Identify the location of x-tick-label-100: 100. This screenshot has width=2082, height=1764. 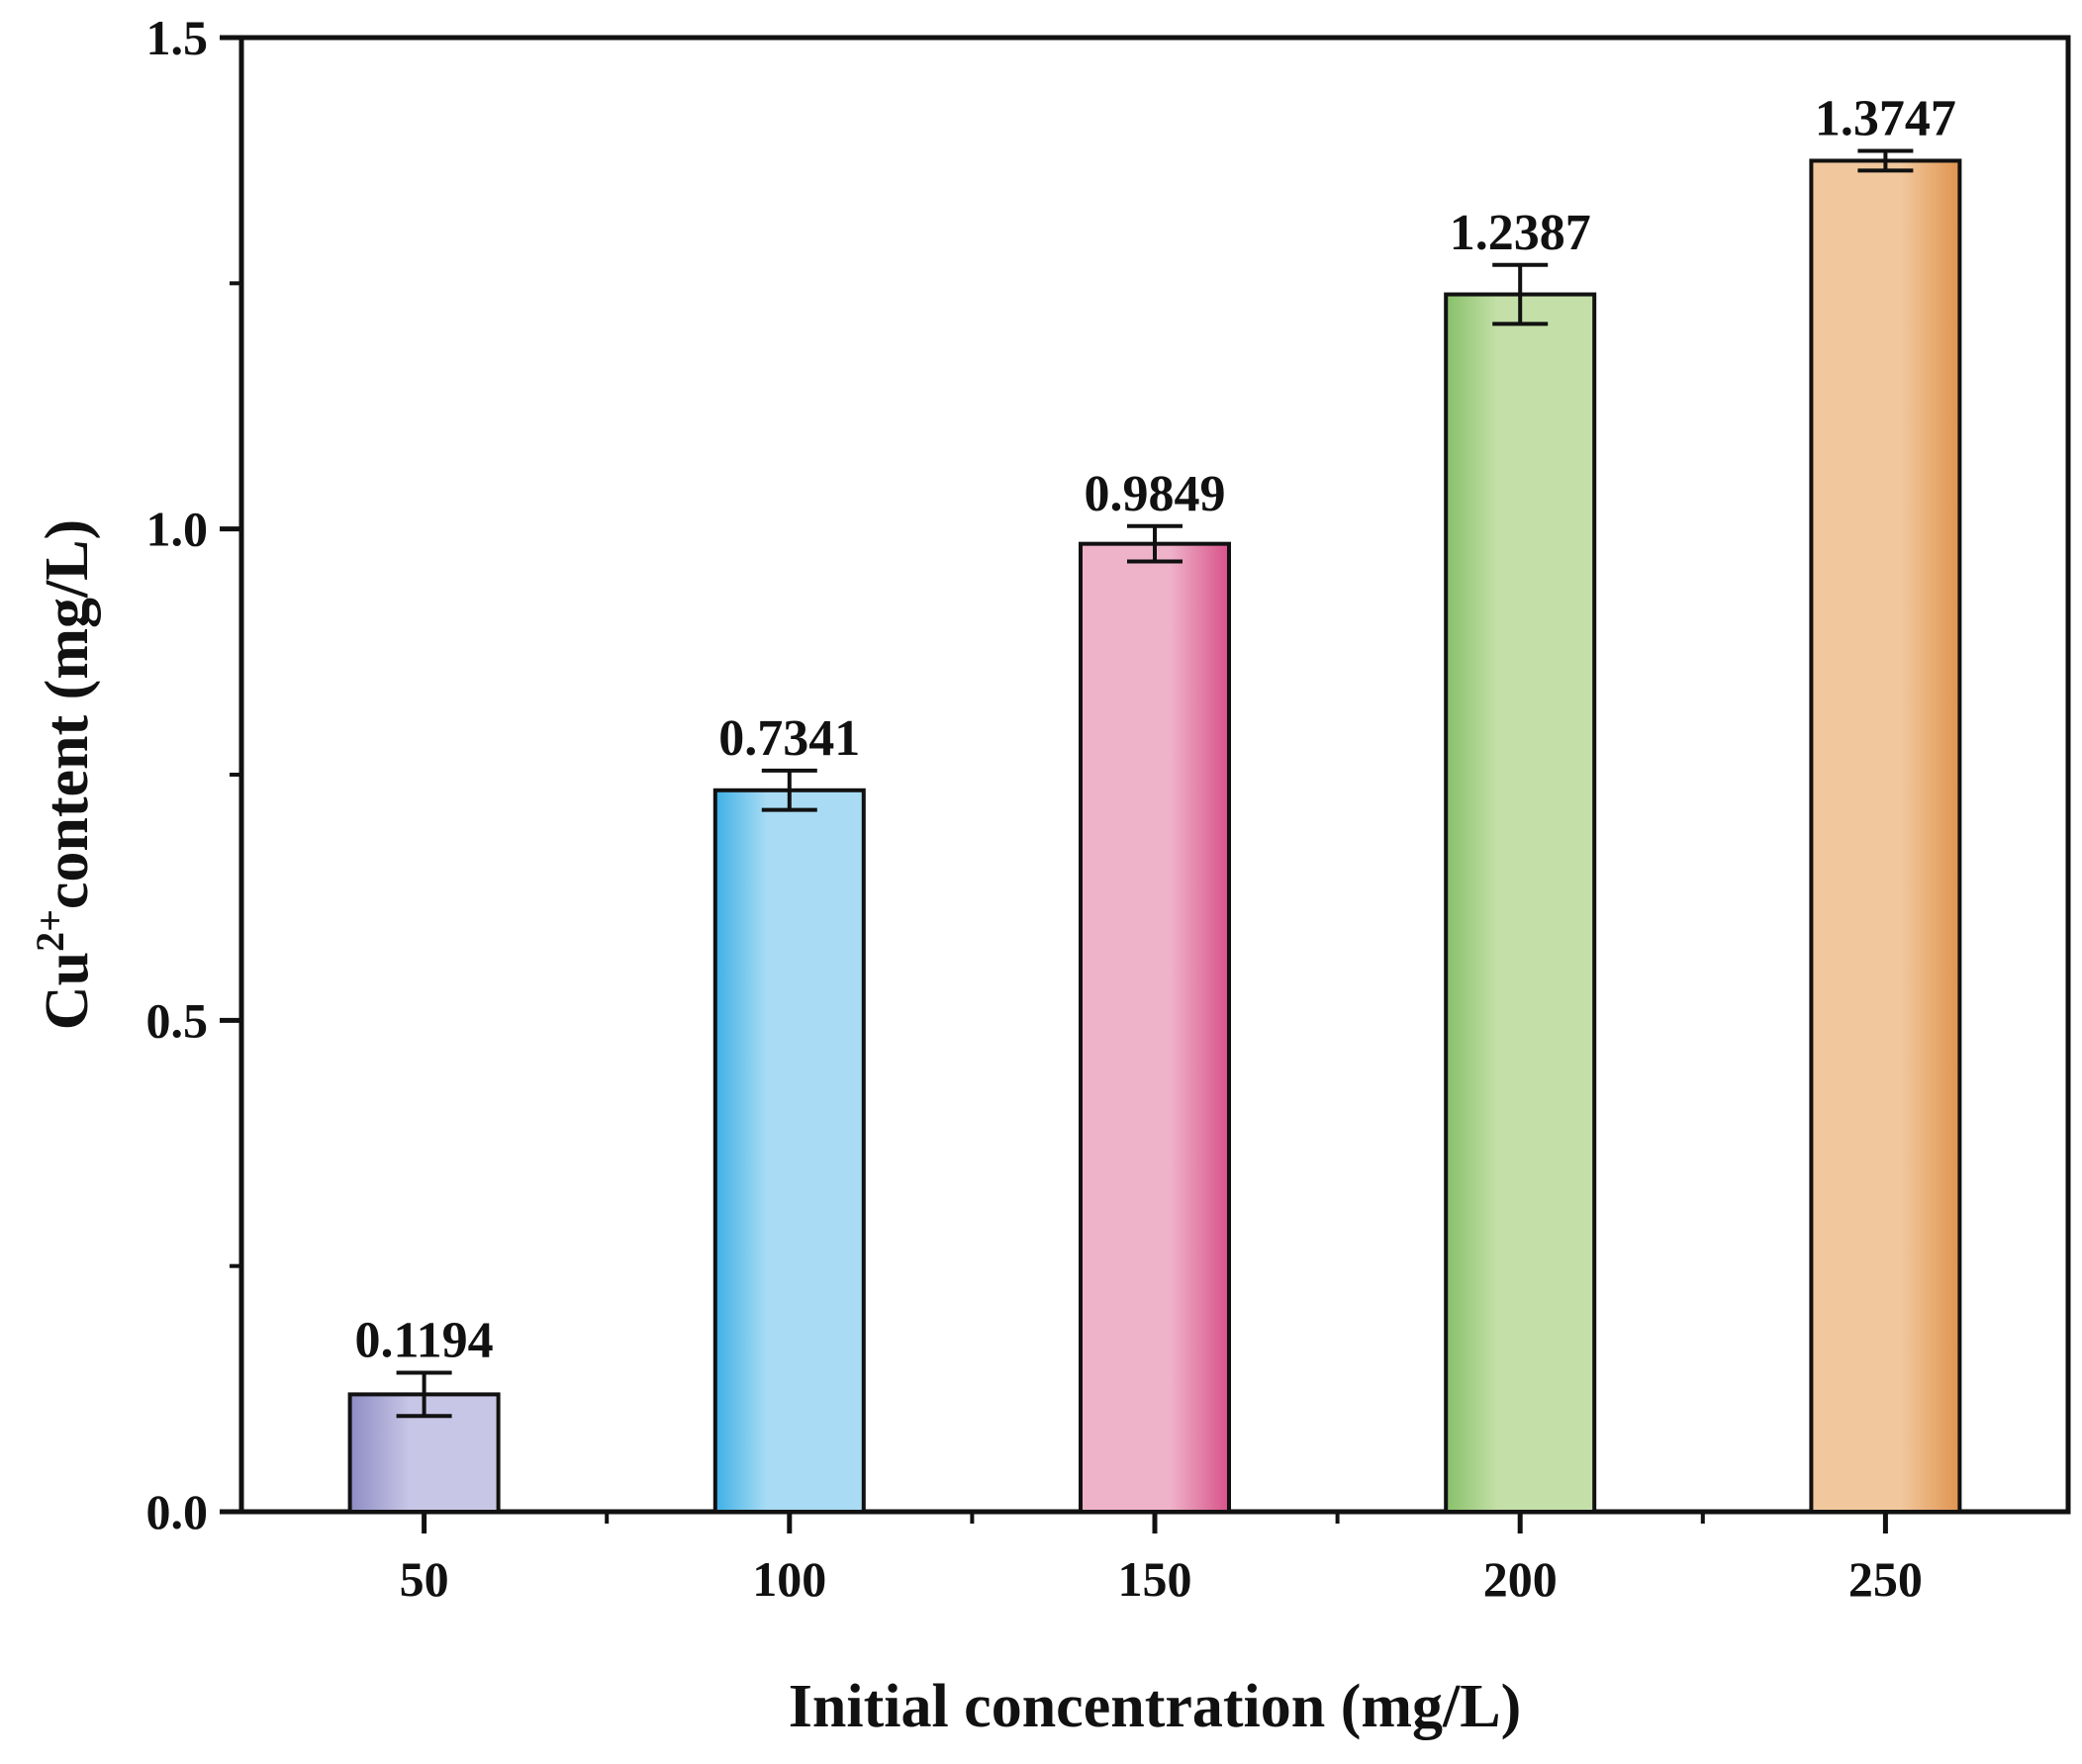
(789, 1579).